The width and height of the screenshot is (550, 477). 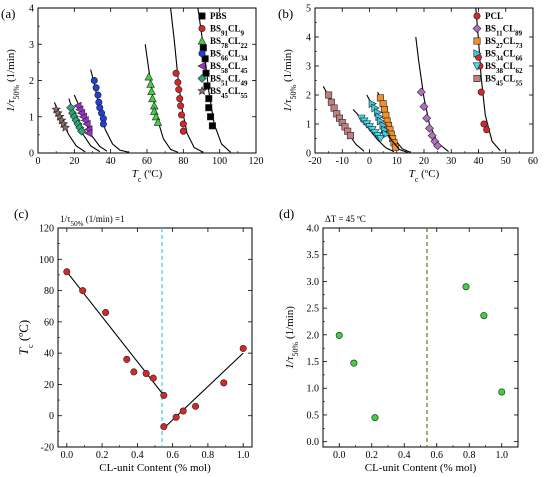 What do you see at coordinates (533, 161) in the screenshot?
I see `x-tick-label: 60` at bounding box center [533, 161].